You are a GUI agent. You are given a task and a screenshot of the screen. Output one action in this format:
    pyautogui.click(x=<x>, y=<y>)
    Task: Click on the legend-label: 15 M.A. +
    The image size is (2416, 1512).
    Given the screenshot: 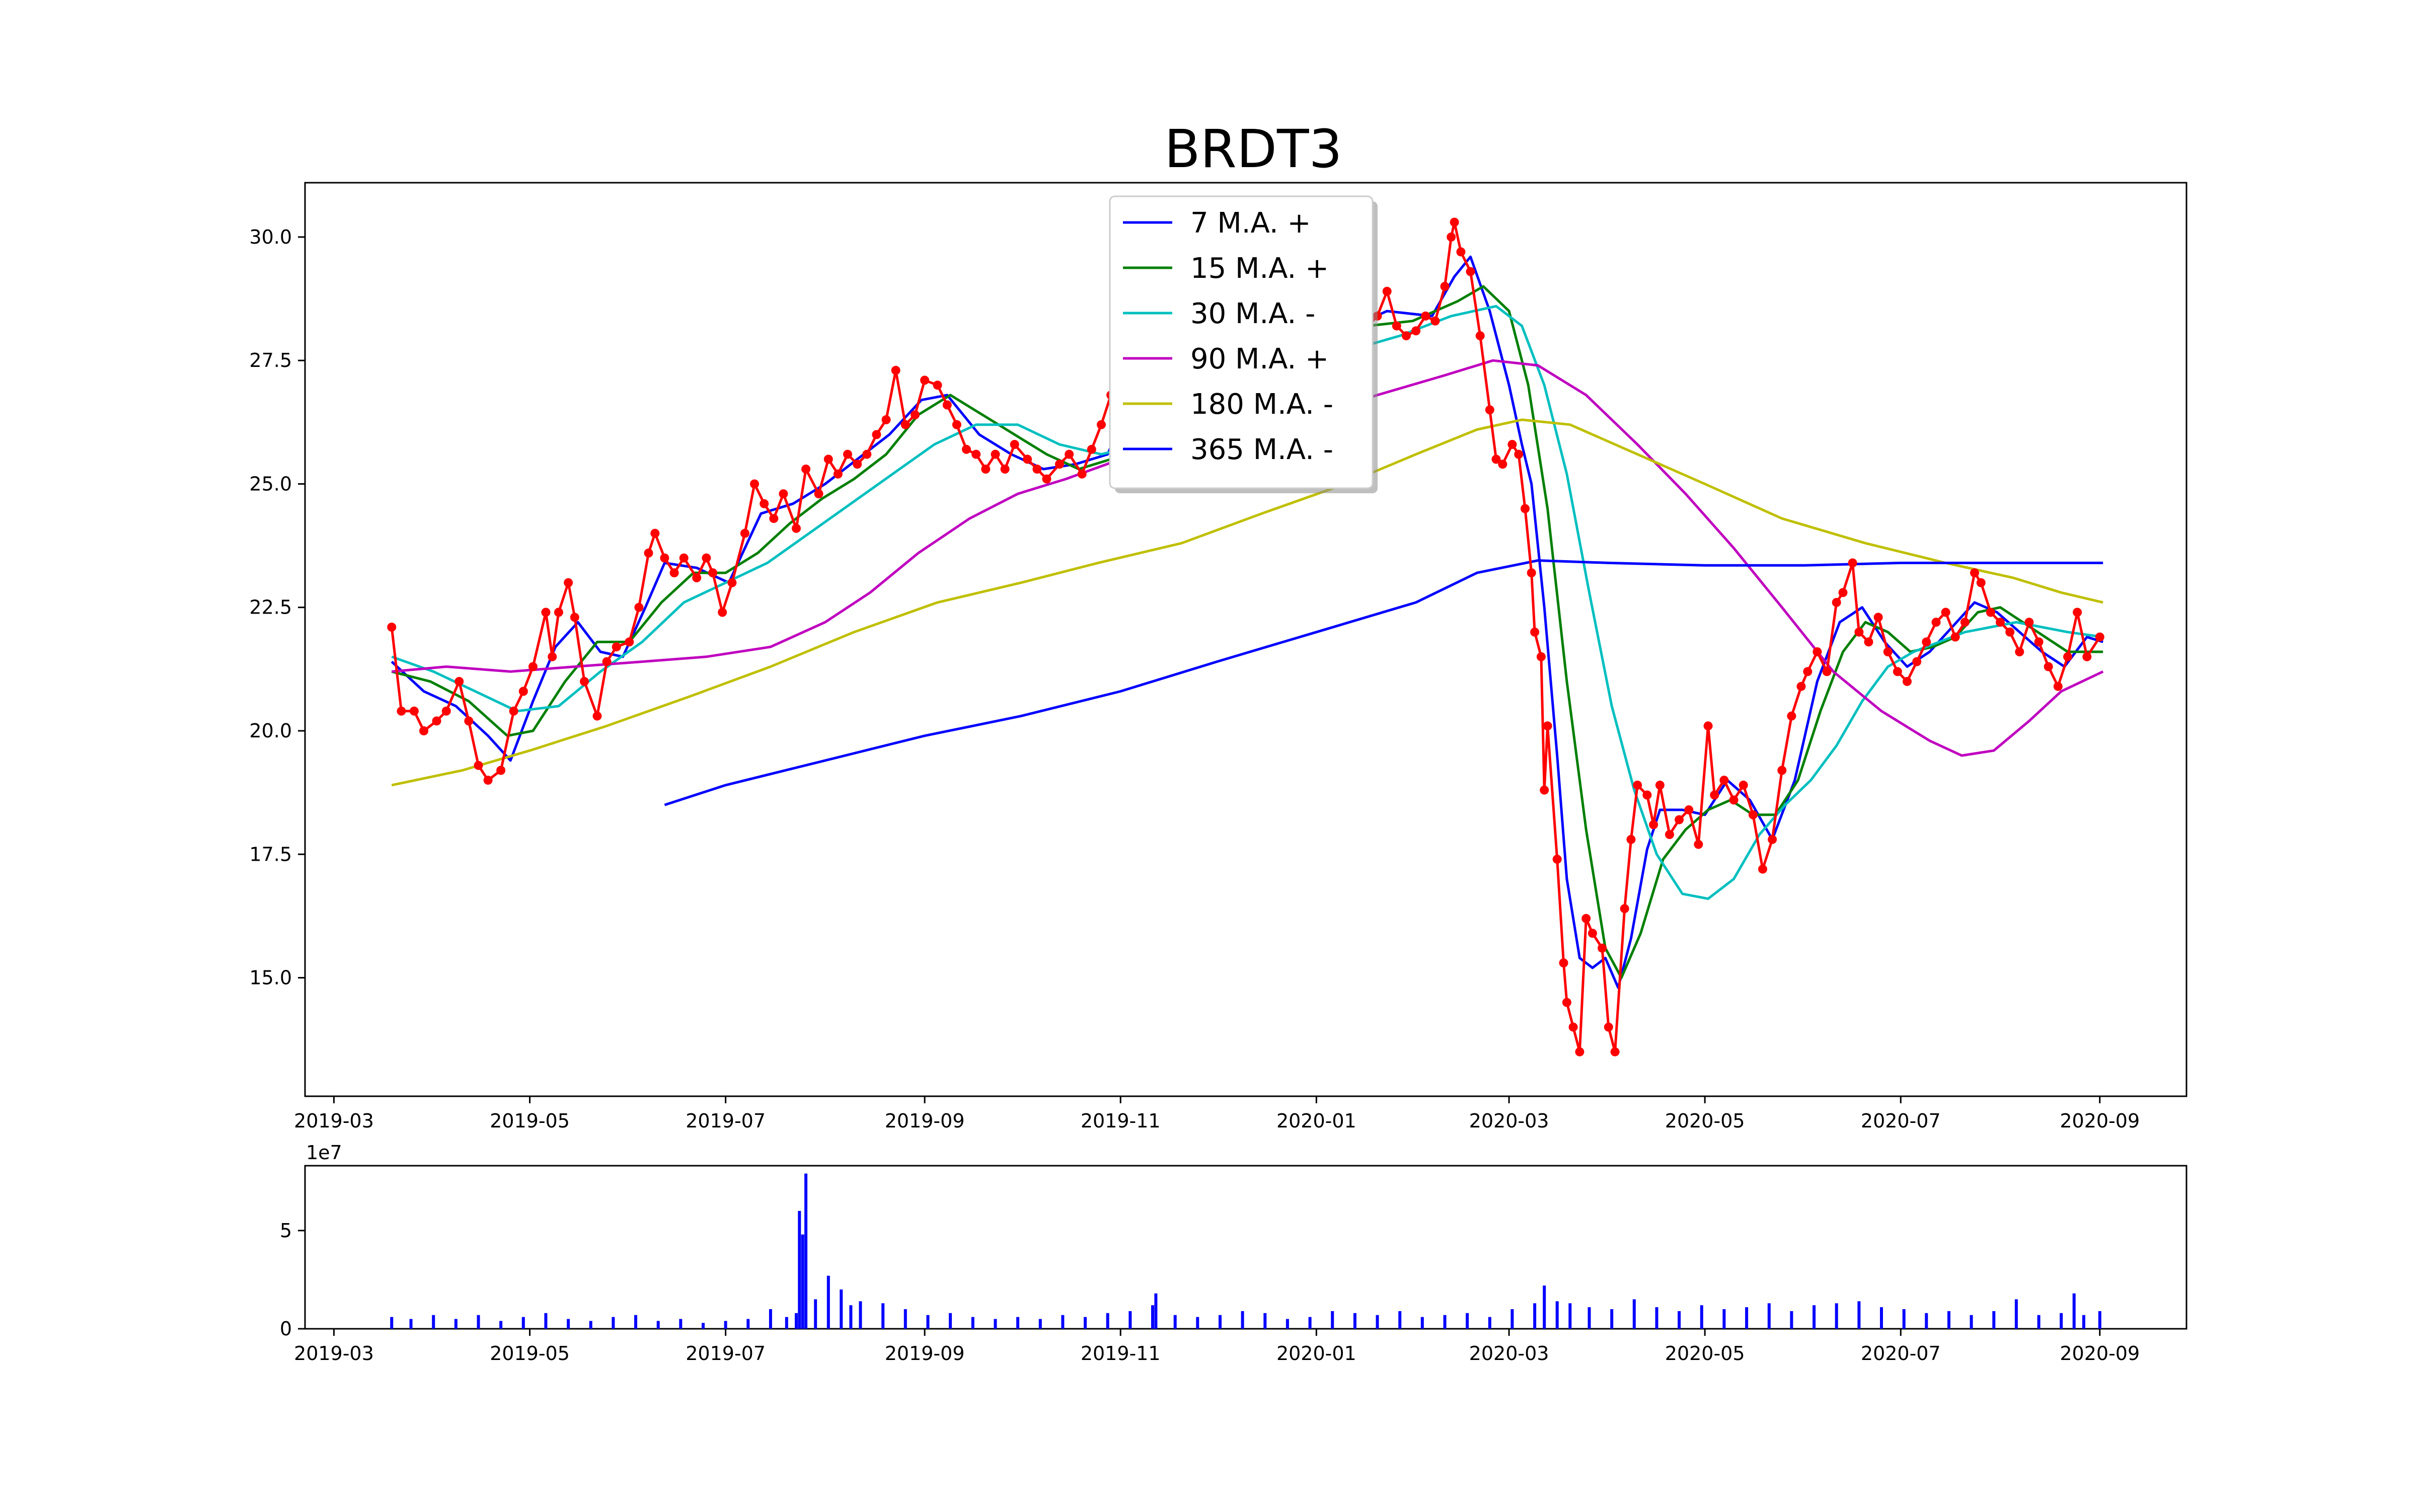 What is the action you would take?
    pyautogui.click(x=1259, y=268)
    